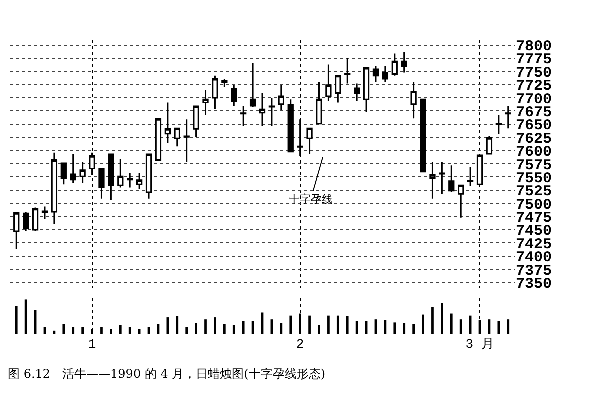  What do you see at coordinates (534, 284) in the screenshot?
I see `y-tick-label: 7350` at bounding box center [534, 284].